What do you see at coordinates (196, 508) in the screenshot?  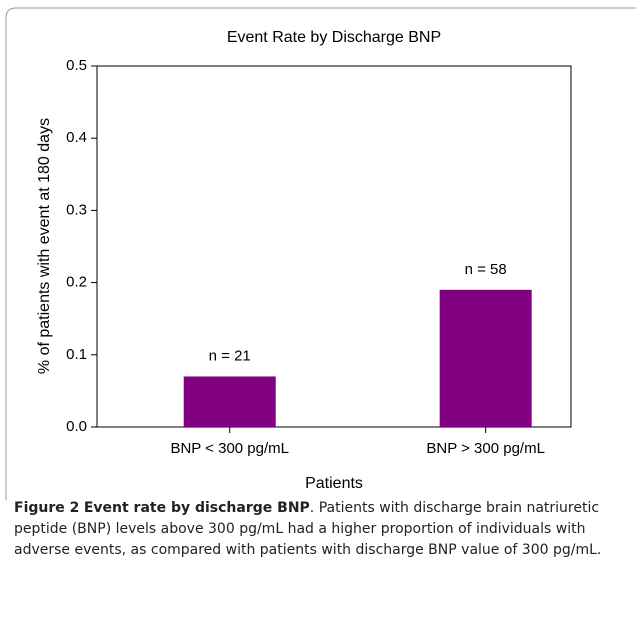 I see `caption-title: Event rate by discharge BNP` at bounding box center [196, 508].